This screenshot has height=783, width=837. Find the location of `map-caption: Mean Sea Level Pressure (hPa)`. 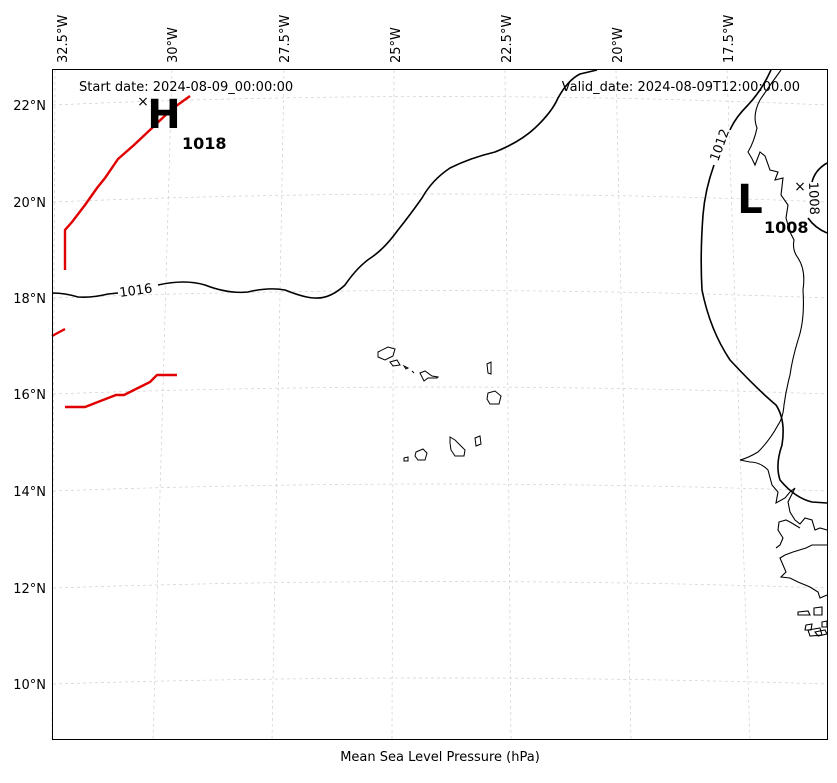

map-caption: Mean Sea Level Pressure (hPa) is located at coordinates (440, 757).